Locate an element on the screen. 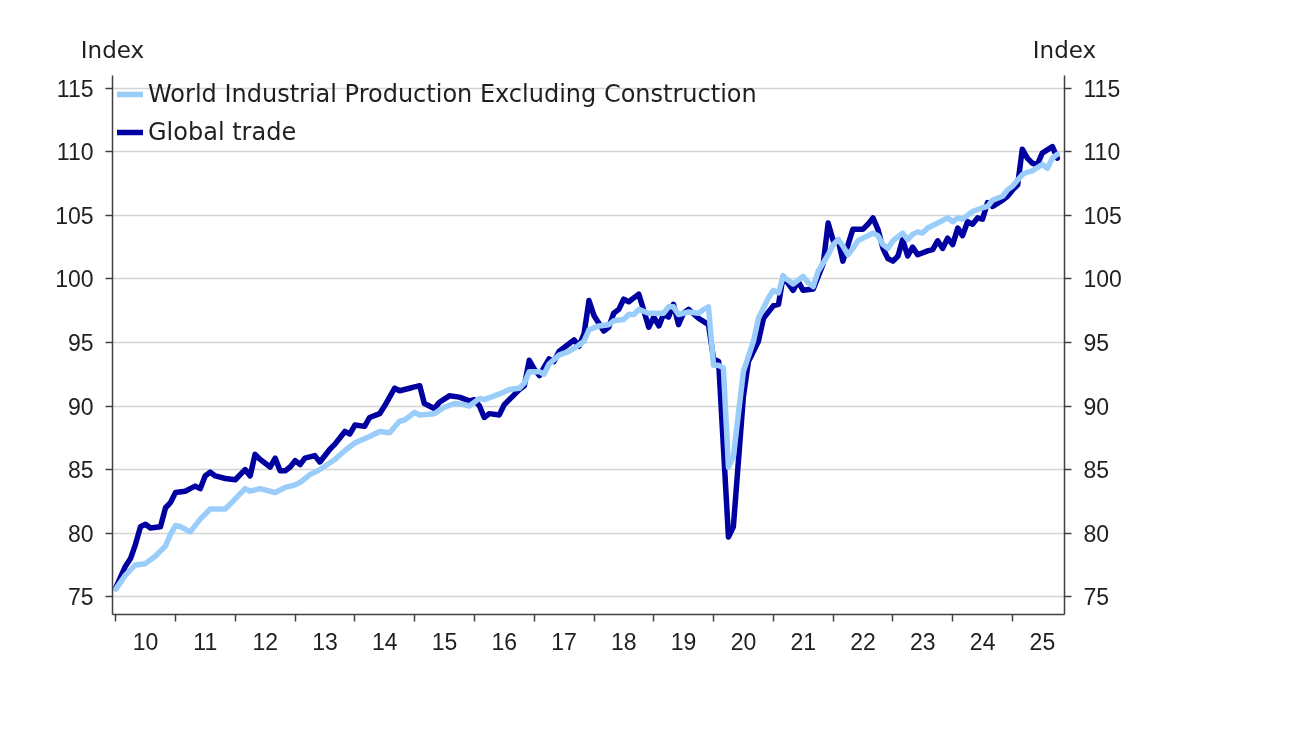 Image resolution: width=1300 pixels, height=731 pixels. x-tick-label: 23 is located at coordinates (922, 641).